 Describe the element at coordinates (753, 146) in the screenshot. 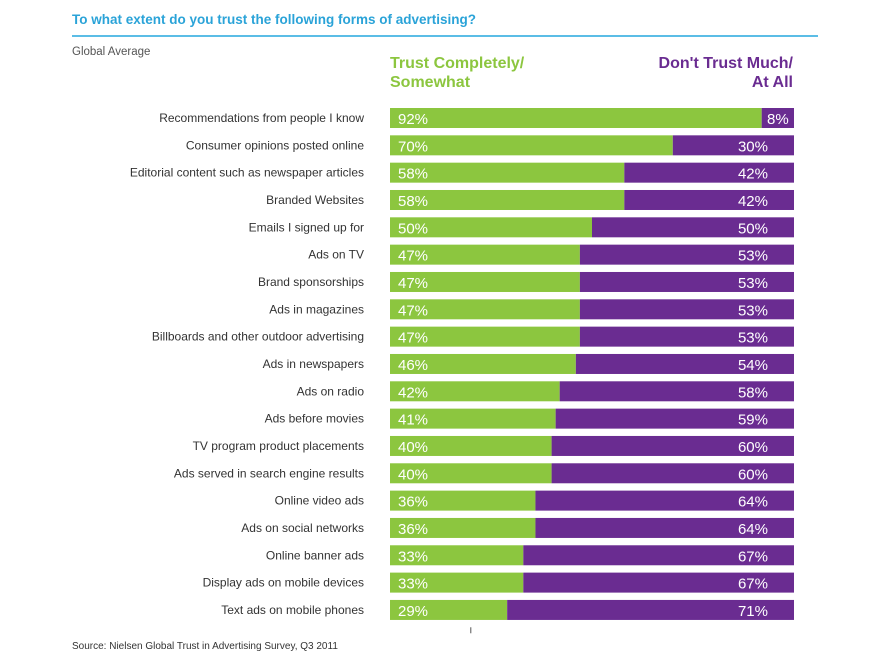

I see `value-label-distrust: 30%` at that location.